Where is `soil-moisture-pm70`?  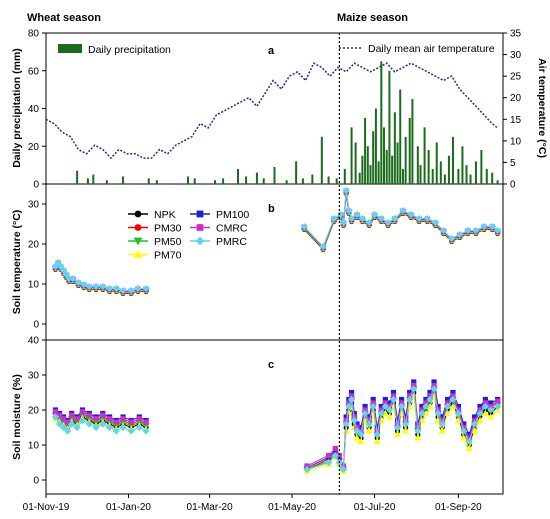 soil-moisture-pm70 is located at coordinates (276, 433).